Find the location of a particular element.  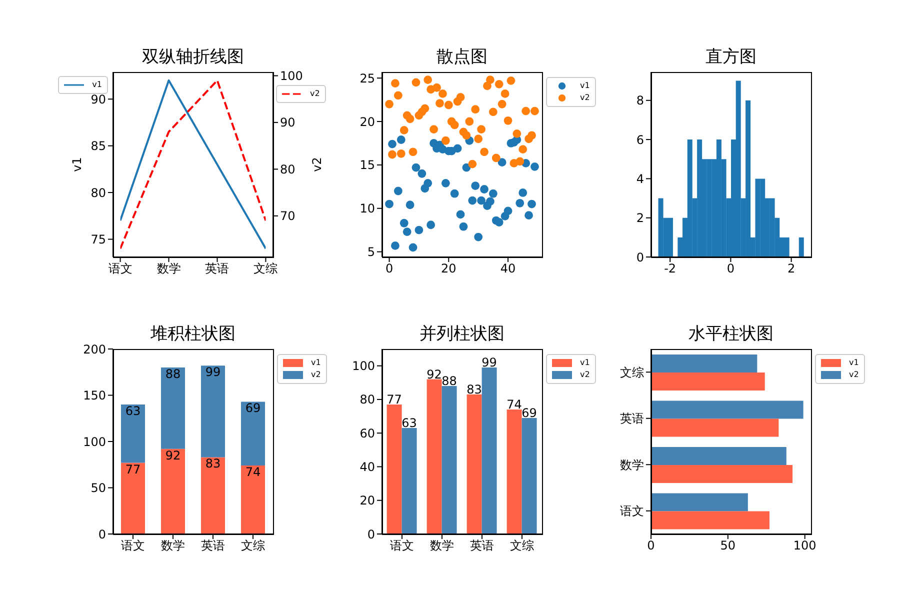

y2-tick-label: 90 is located at coordinates (288, 123).